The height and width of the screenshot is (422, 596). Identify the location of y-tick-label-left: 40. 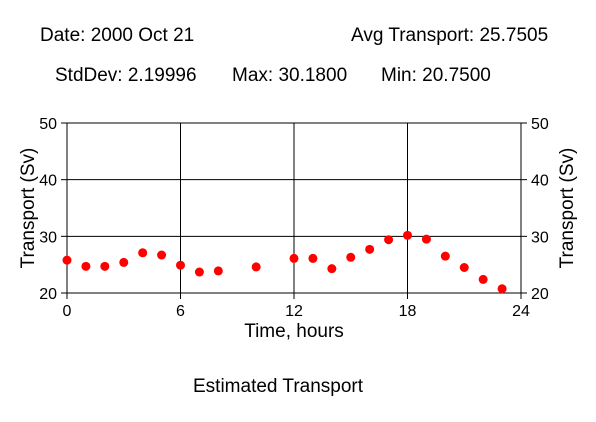
(48, 181).